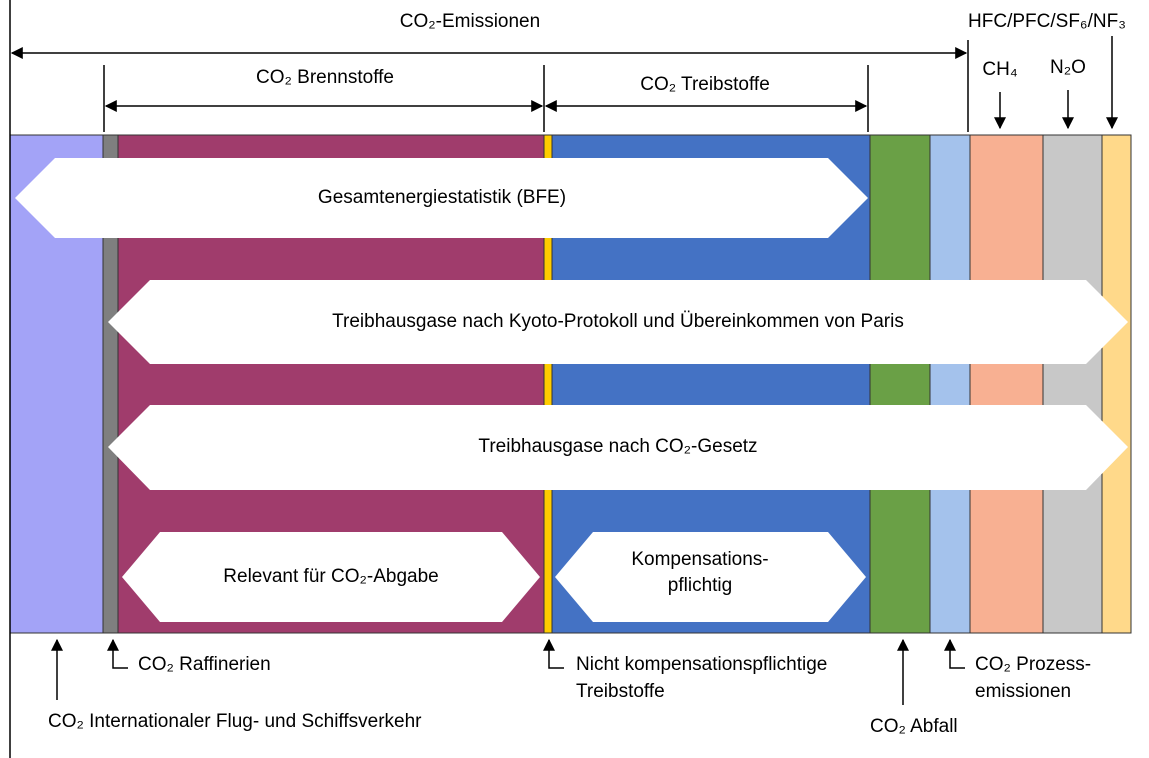  Describe the element at coordinates (705, 84) in the screenshot. I see `label: CO₂ Treibstoffe` at that location.